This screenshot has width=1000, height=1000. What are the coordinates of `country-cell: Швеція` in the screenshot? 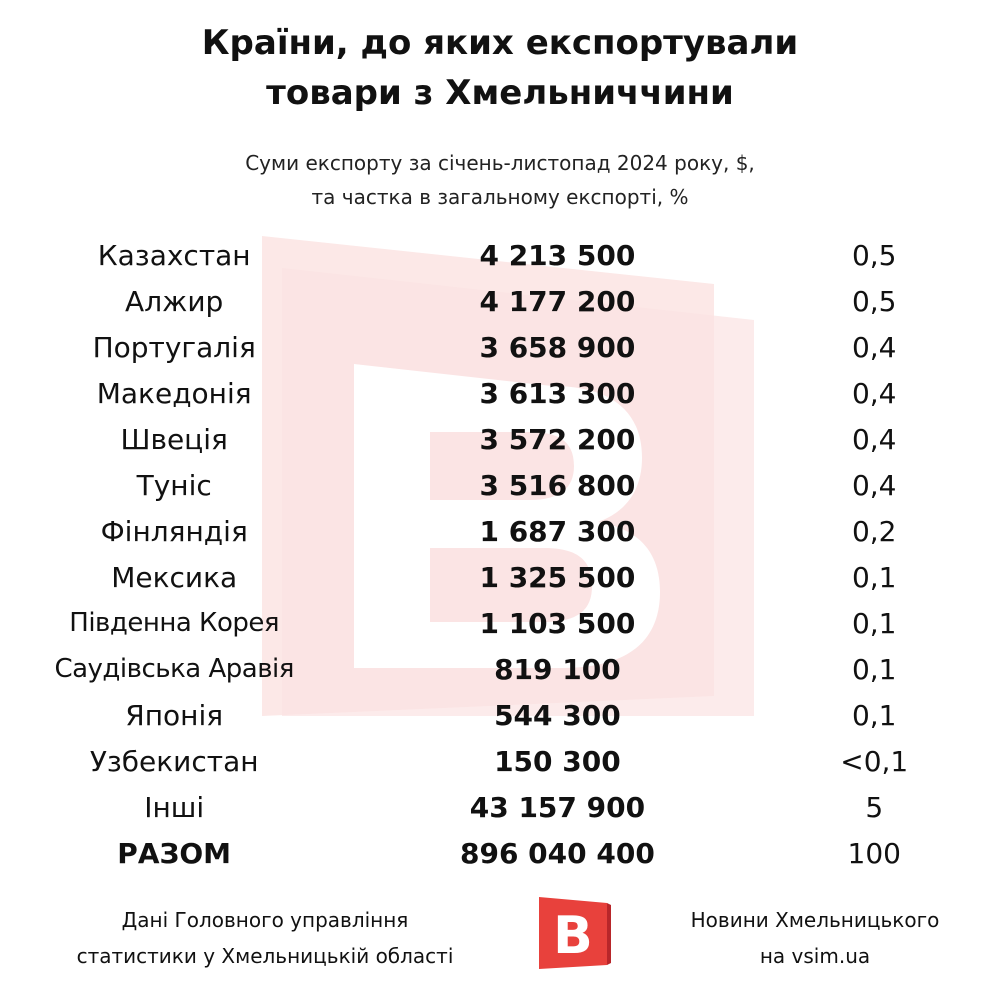 It's located at (174, 439).